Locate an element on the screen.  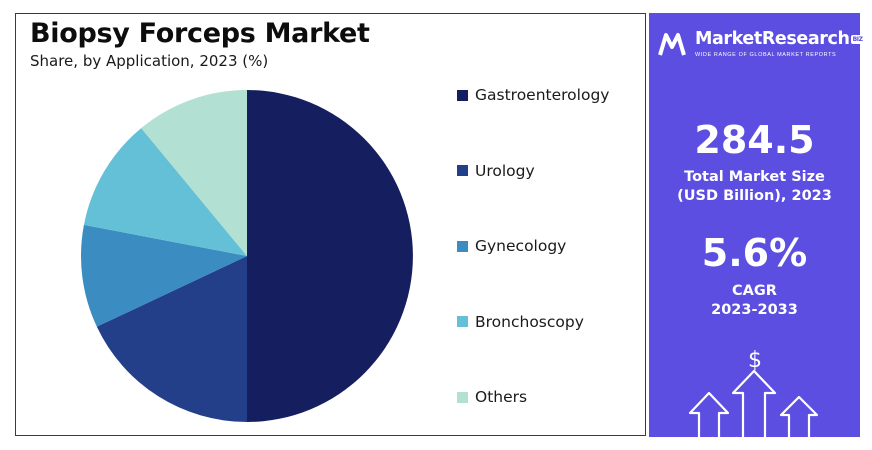
pie-slice-urology is located at coordinates (171, 339).